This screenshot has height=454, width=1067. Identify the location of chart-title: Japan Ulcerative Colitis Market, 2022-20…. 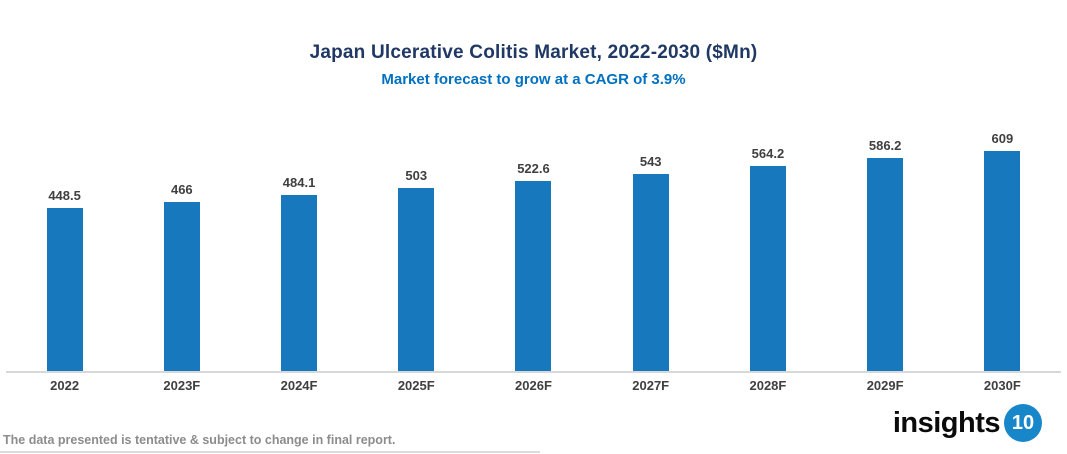
(533, 52).